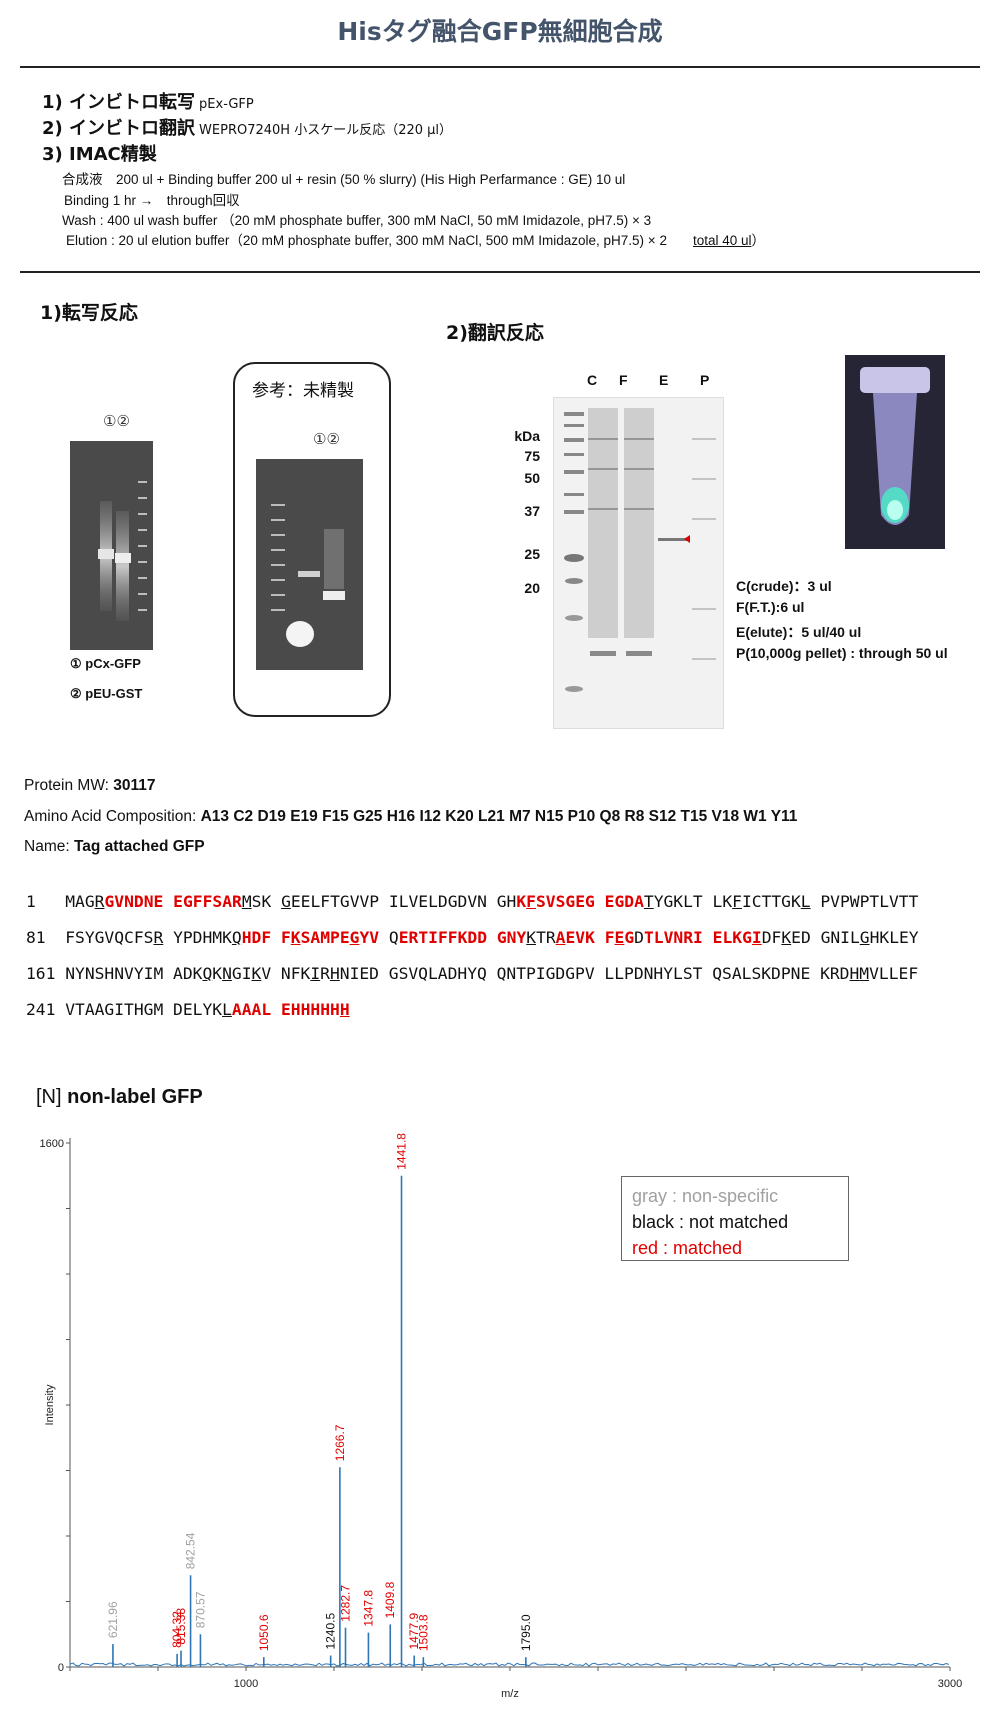  I want to click on legend-not-matched: black : not matched, so click(710, 1222).